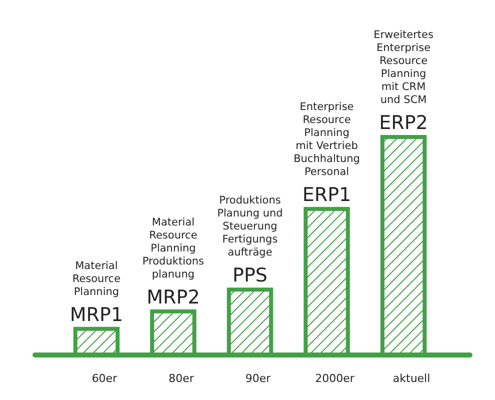 Image resolution: width=495 pixels, height=400 pixels. Describe the element at coordinates (97, 315) in the screenshot. I see `annotation: MRP1` at that location.